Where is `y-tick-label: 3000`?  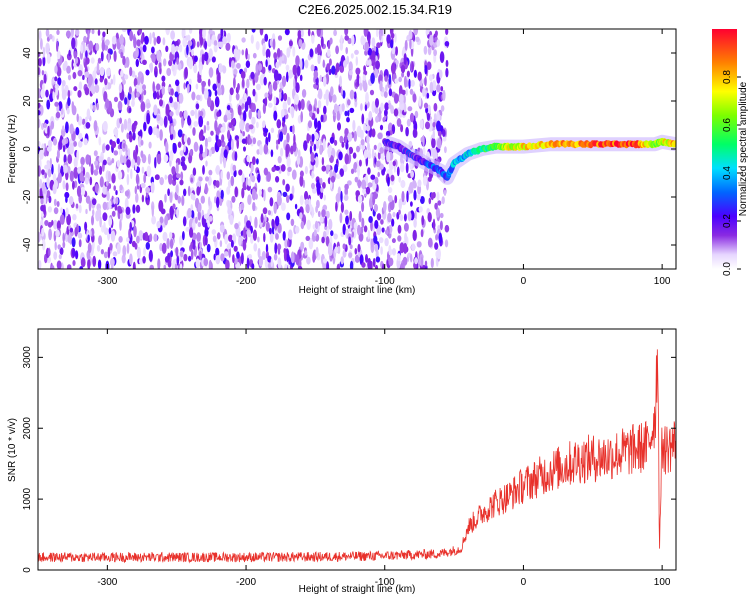 y-tick-label: 3000 is located at coordinates (27, 357).